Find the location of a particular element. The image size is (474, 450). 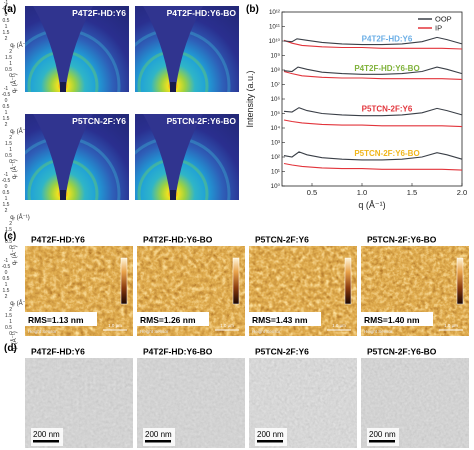

y-tick-label: 10³ is located at coordinates (275, 143).